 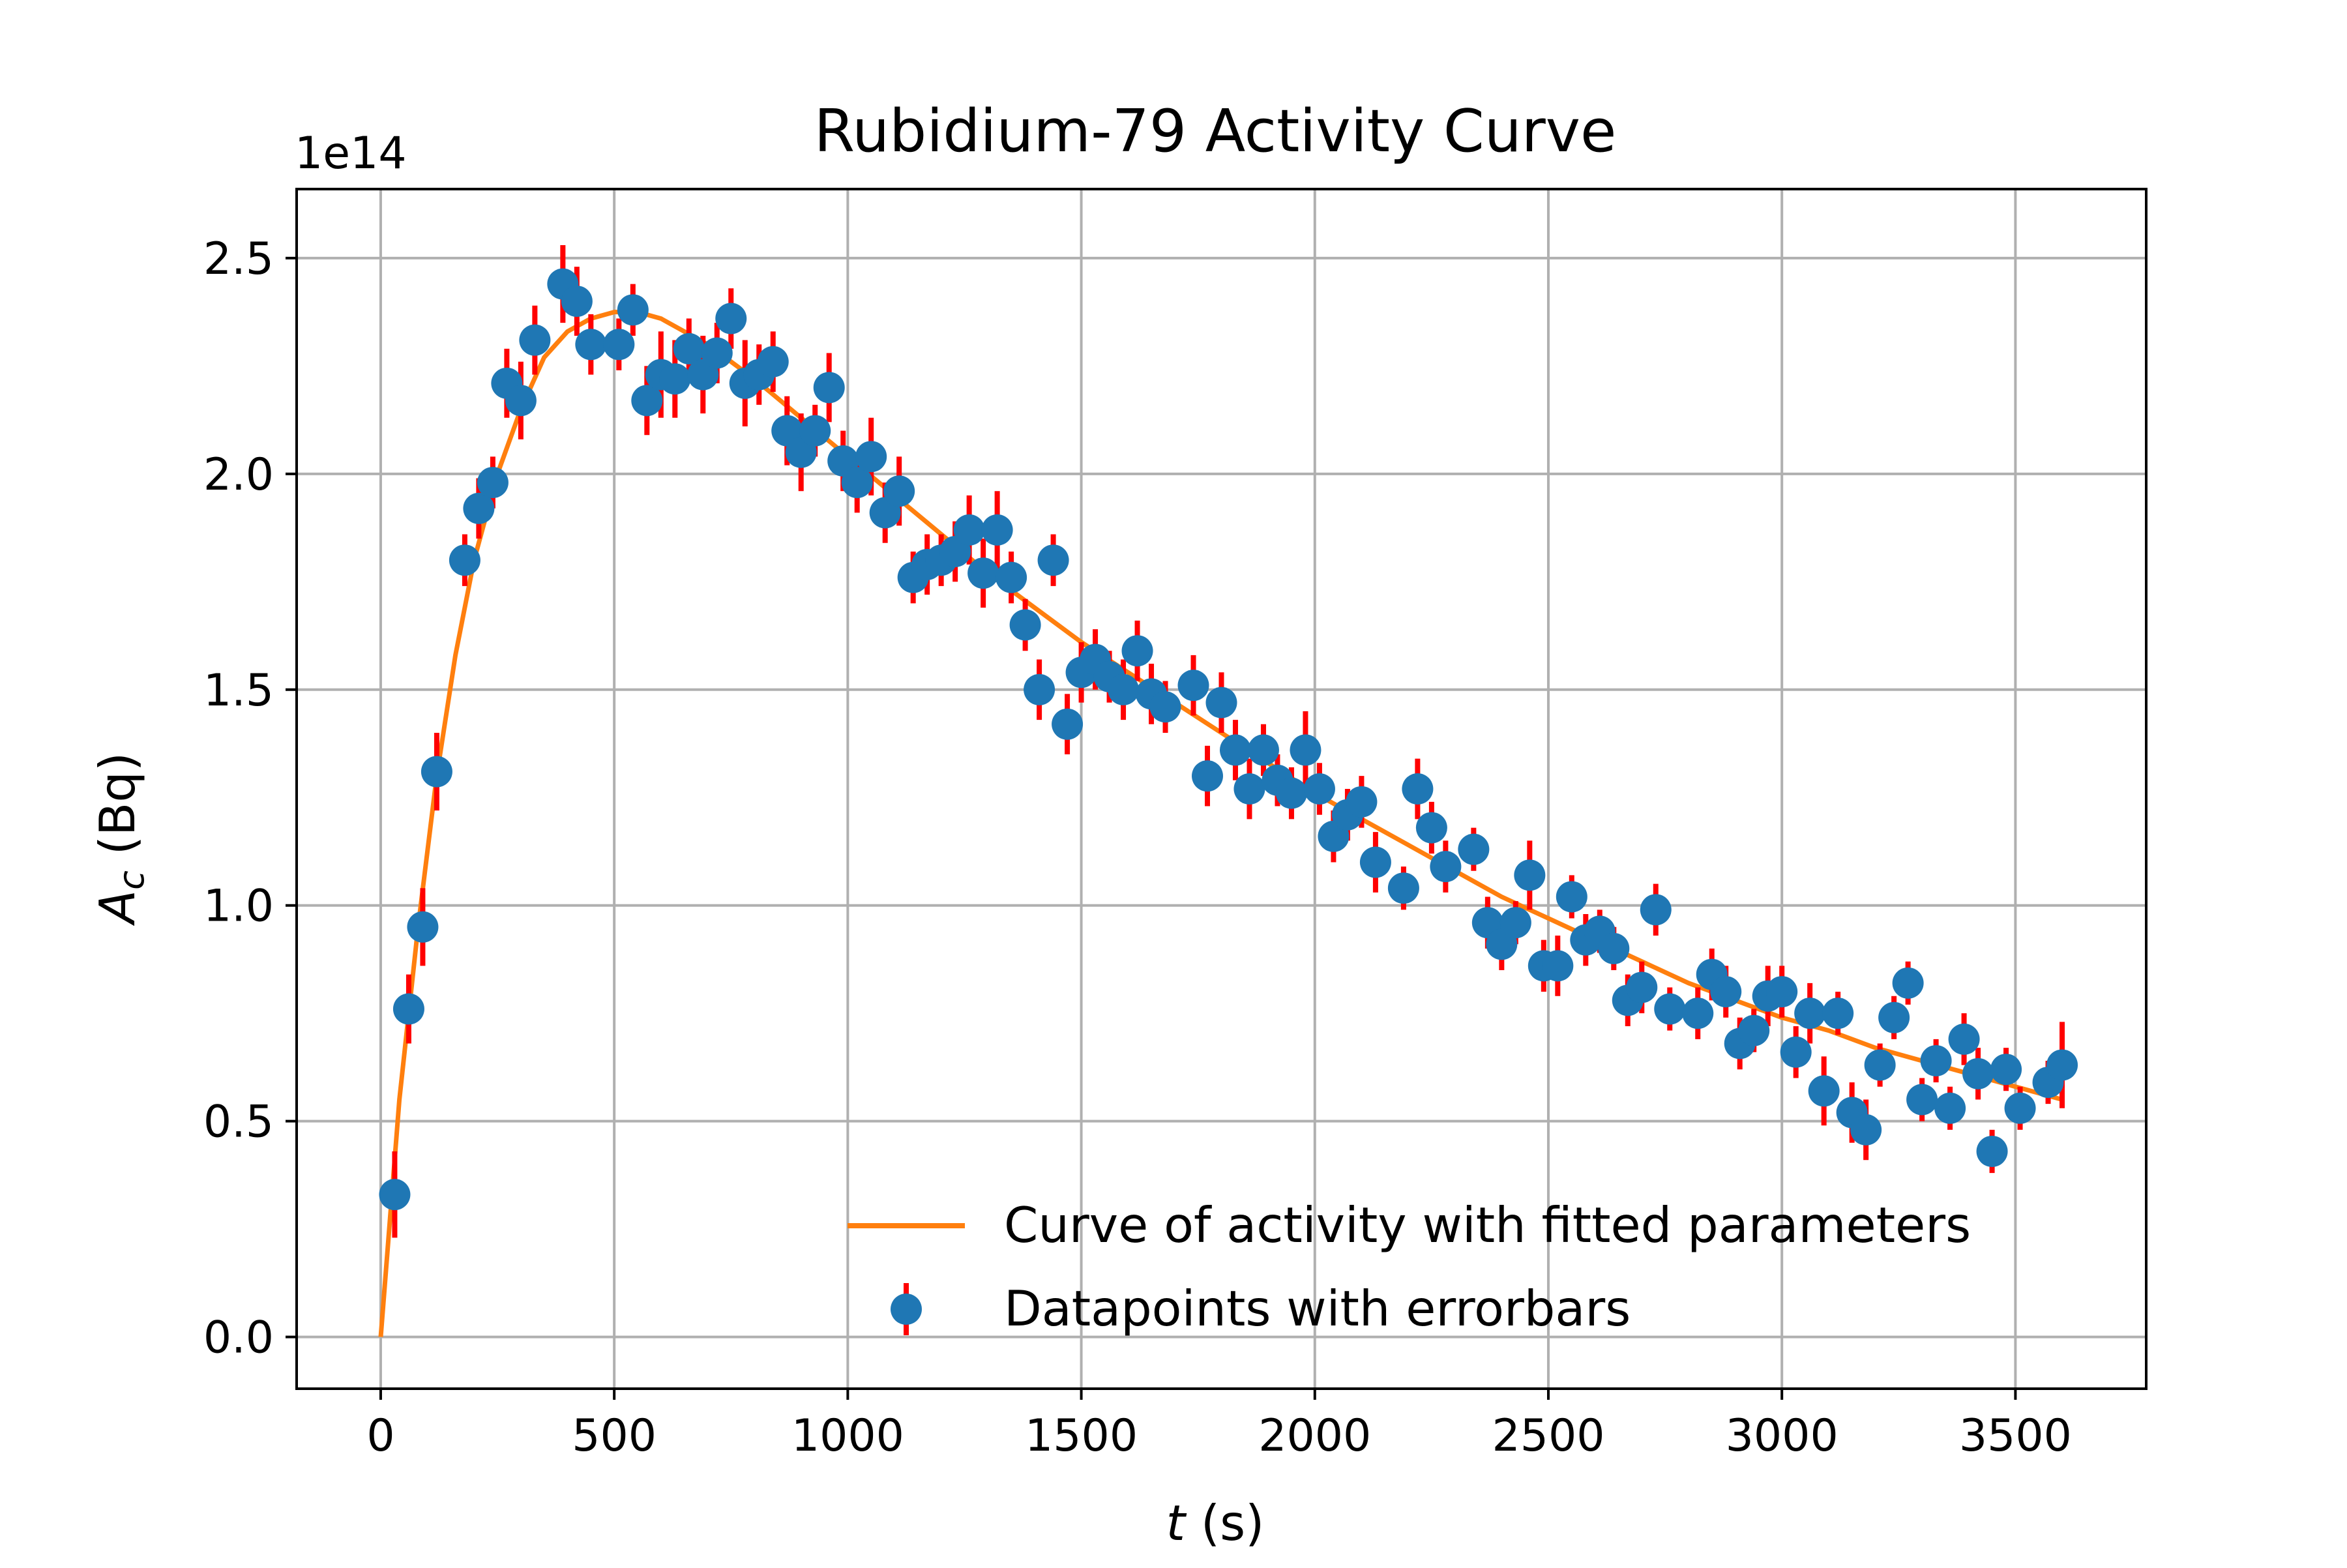 What do you see at coordinates (2015, 1436) in the screenshot?
I see `x-tick-label: 3500` at bounding box center [2015, 1436].